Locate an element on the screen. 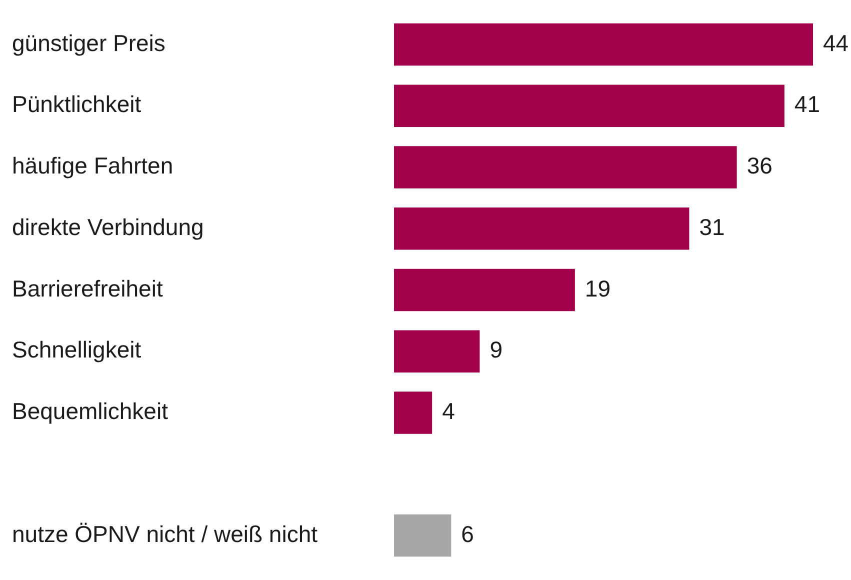 The image size is (851, 580). data-label: 6 is located at coordinates (467, 533).